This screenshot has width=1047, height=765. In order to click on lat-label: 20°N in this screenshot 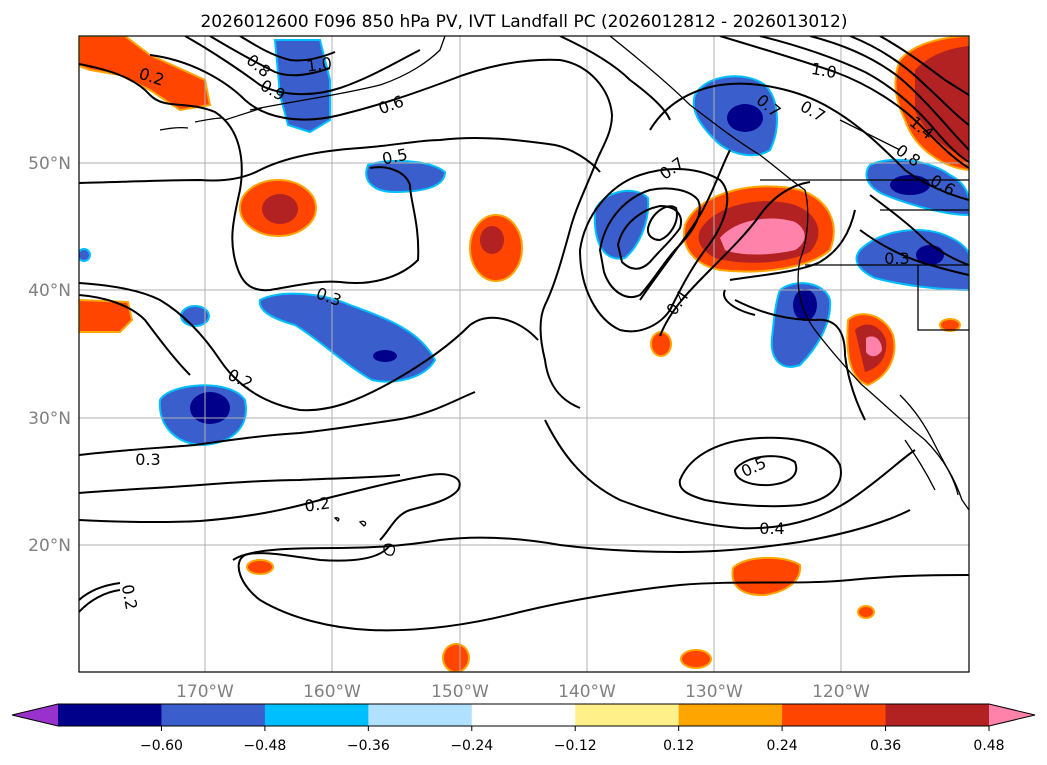, I will do `click(49, 546)`.